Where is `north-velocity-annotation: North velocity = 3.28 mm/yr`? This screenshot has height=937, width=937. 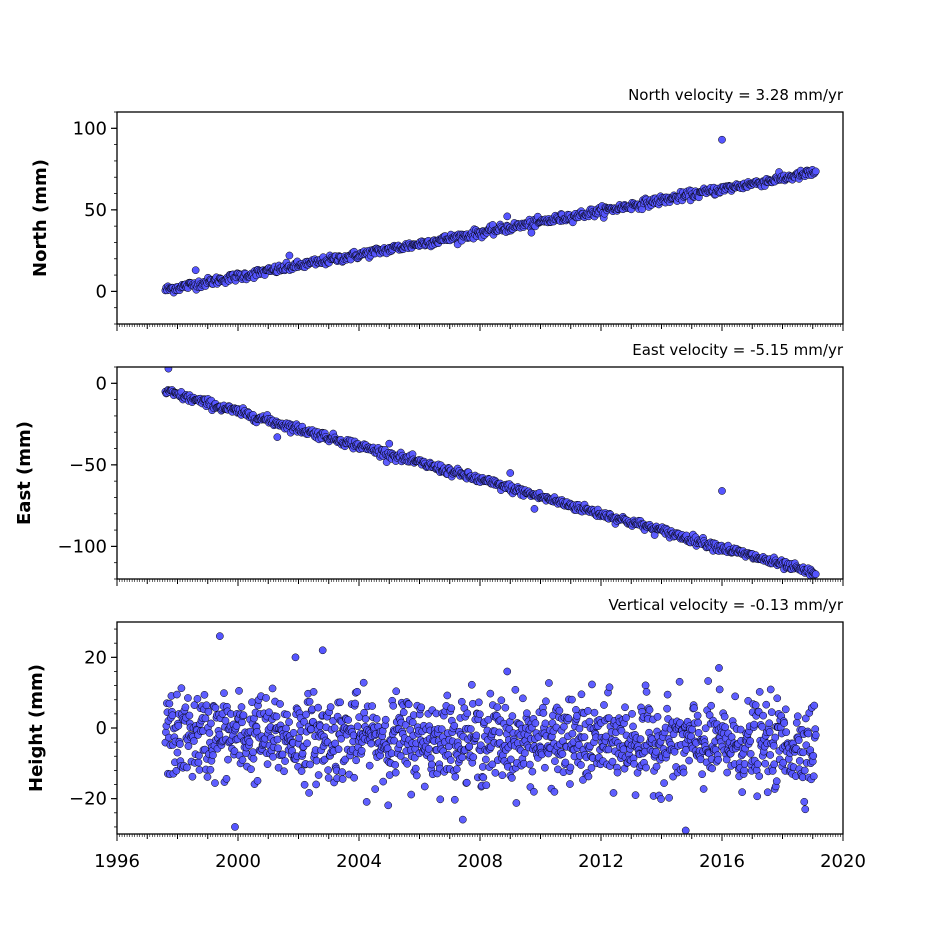 north-velocity-annotation: North velocity = 3.28 mm/yr is located at coordinates (736, 95).